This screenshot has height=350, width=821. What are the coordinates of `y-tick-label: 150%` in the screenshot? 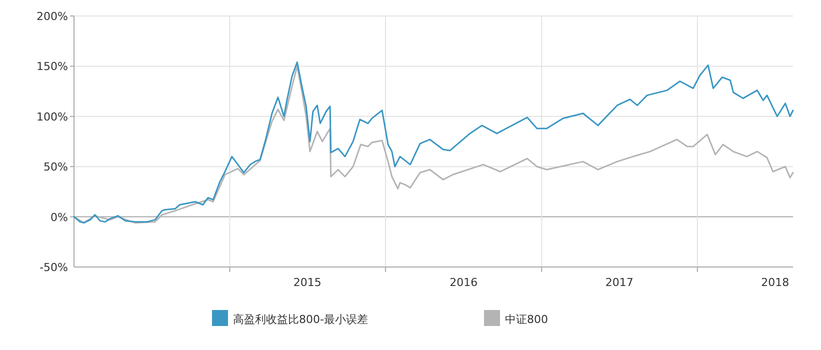 It's located at (52, 67).